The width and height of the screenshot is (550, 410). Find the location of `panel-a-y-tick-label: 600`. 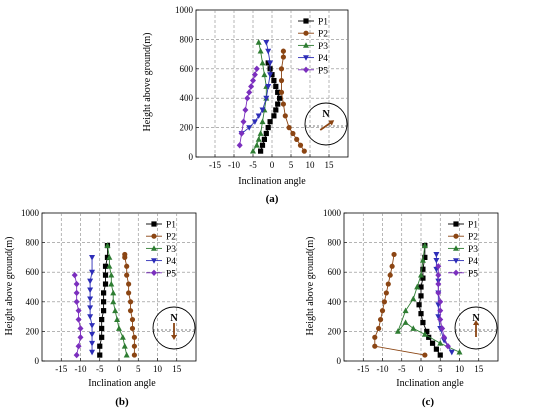

panel-a-y-tick-label: 600 is located at coordinates (187, 69).